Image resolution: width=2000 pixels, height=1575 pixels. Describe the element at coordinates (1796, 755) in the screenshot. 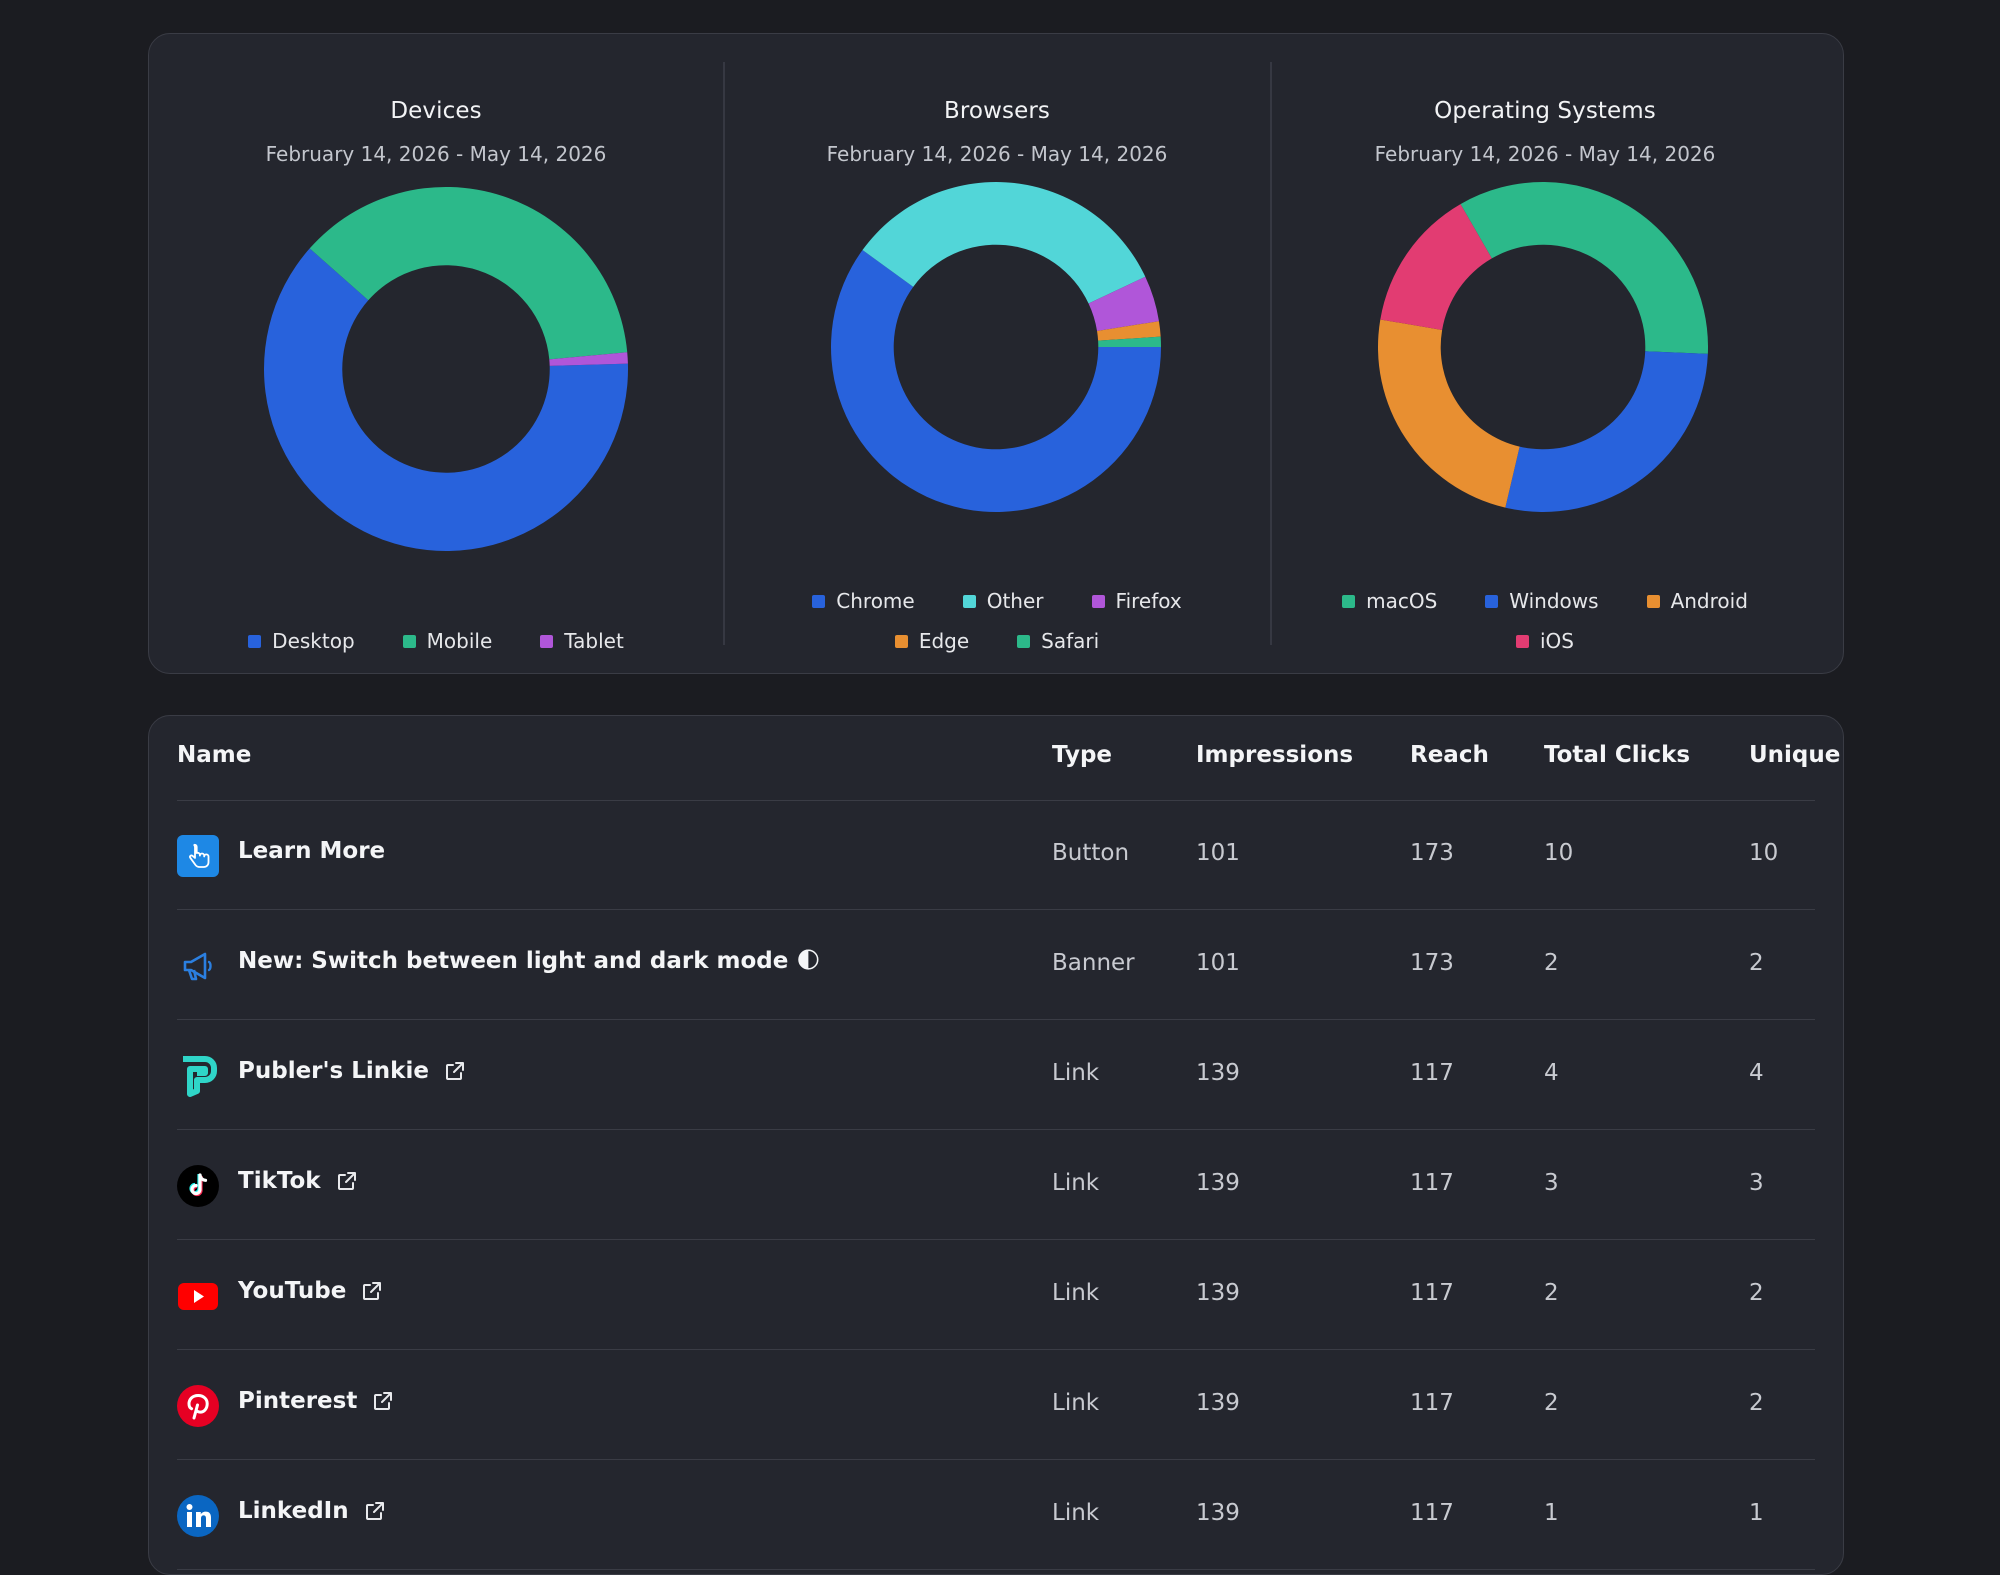

I see `column-header-unique-clicks: Unique Clicks` at that location.